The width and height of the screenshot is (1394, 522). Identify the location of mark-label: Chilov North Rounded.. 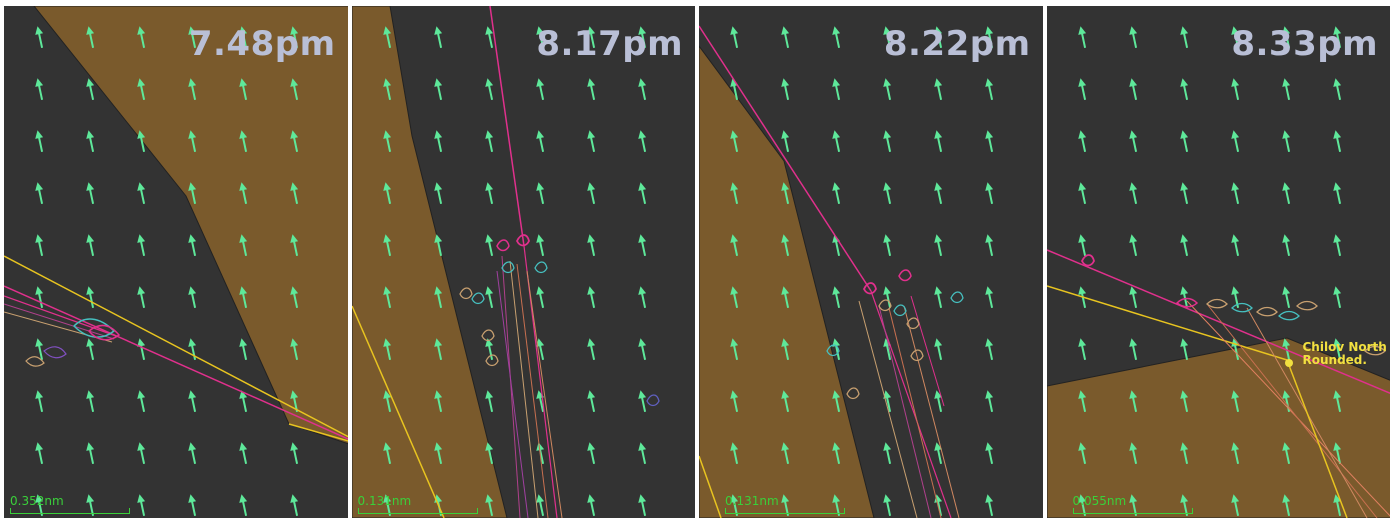
(1345, 354).